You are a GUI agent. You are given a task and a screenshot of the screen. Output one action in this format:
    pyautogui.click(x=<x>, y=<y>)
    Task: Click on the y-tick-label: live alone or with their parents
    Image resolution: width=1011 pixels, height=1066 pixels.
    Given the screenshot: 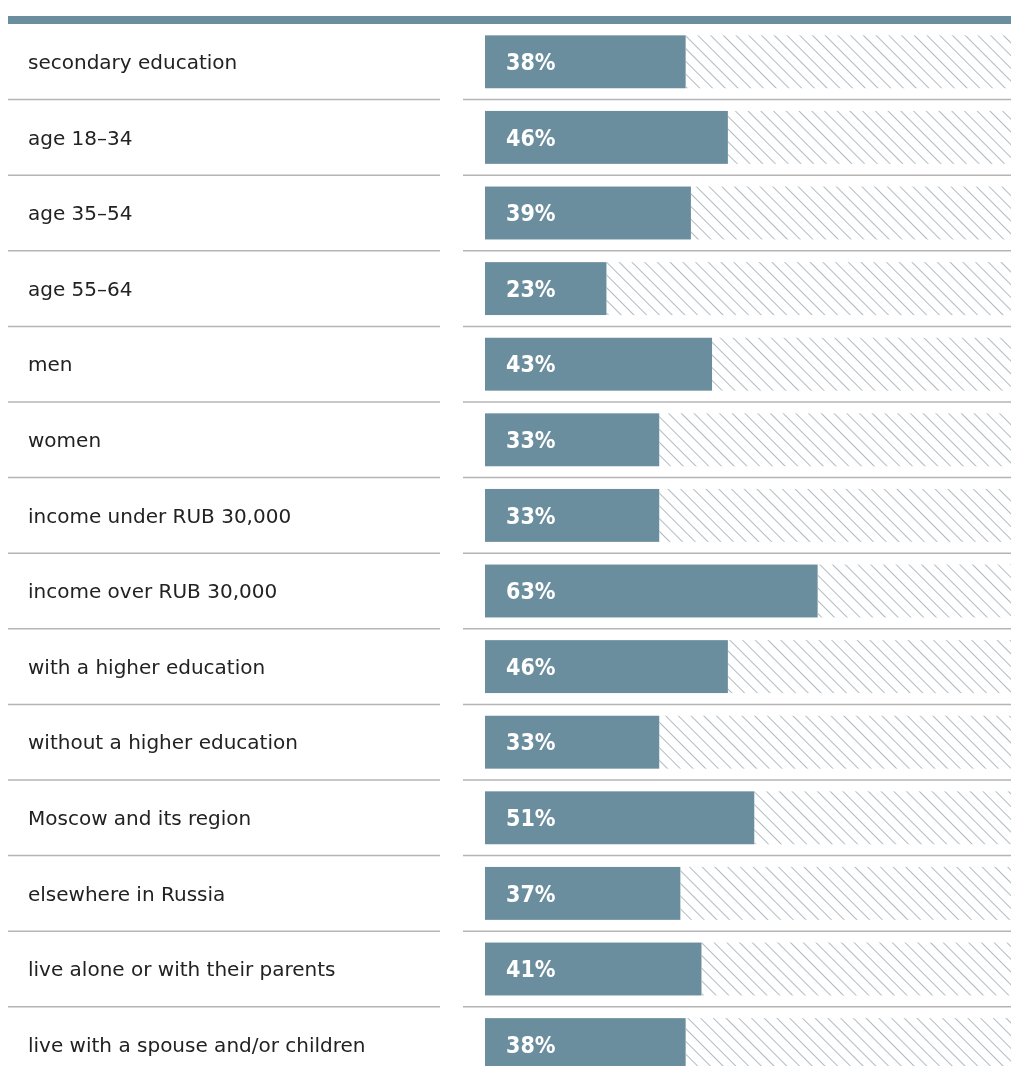 What is the action you would take?
    pyautogui.click(x=182, y=969)
    